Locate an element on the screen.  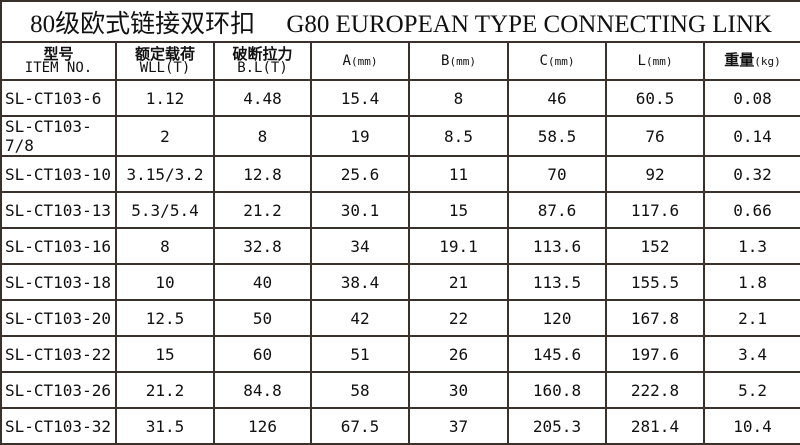
column-header: A(mm) is located at coordinates (360, 61).